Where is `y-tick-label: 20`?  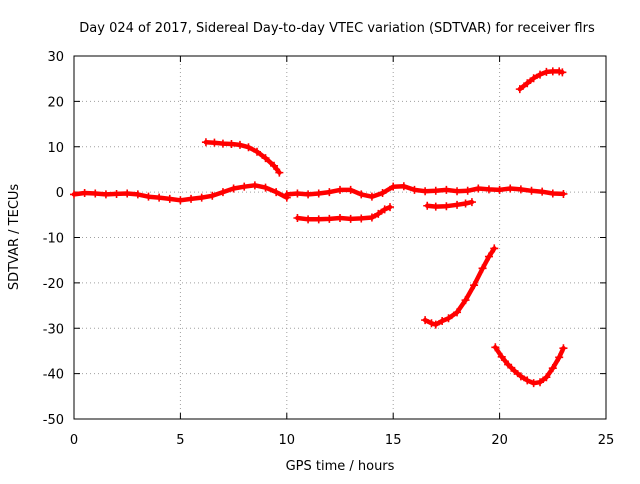 y-tick-label: 20 is located at coordinates (55, 102).